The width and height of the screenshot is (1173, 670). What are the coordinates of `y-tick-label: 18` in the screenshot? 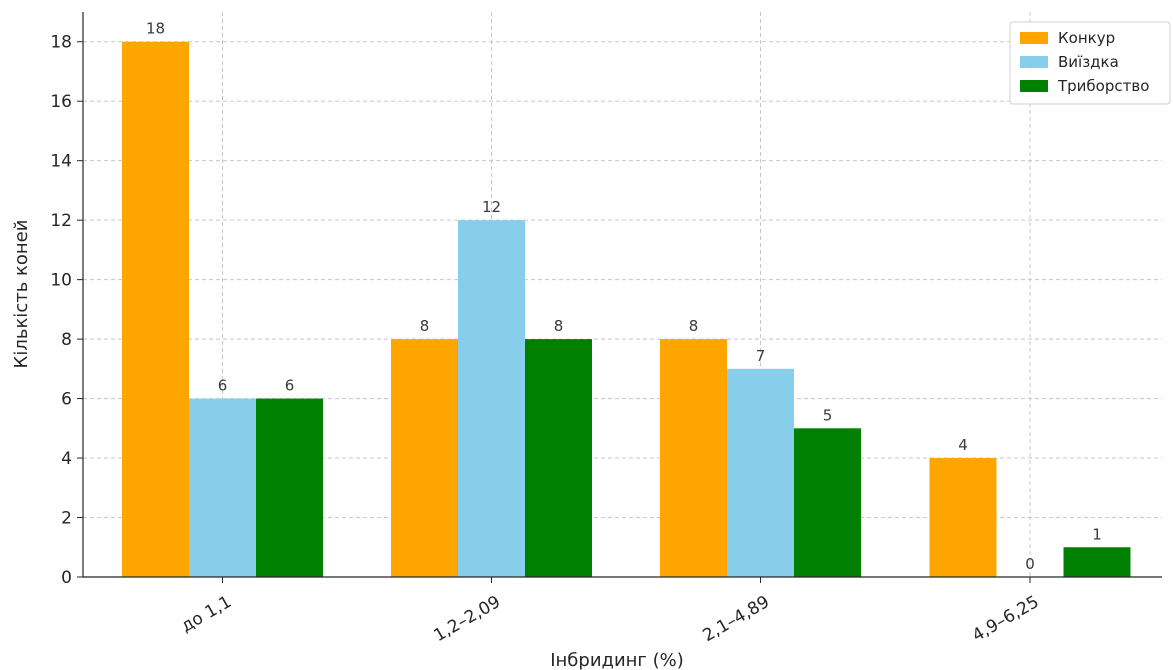 It's located at (61, 43).